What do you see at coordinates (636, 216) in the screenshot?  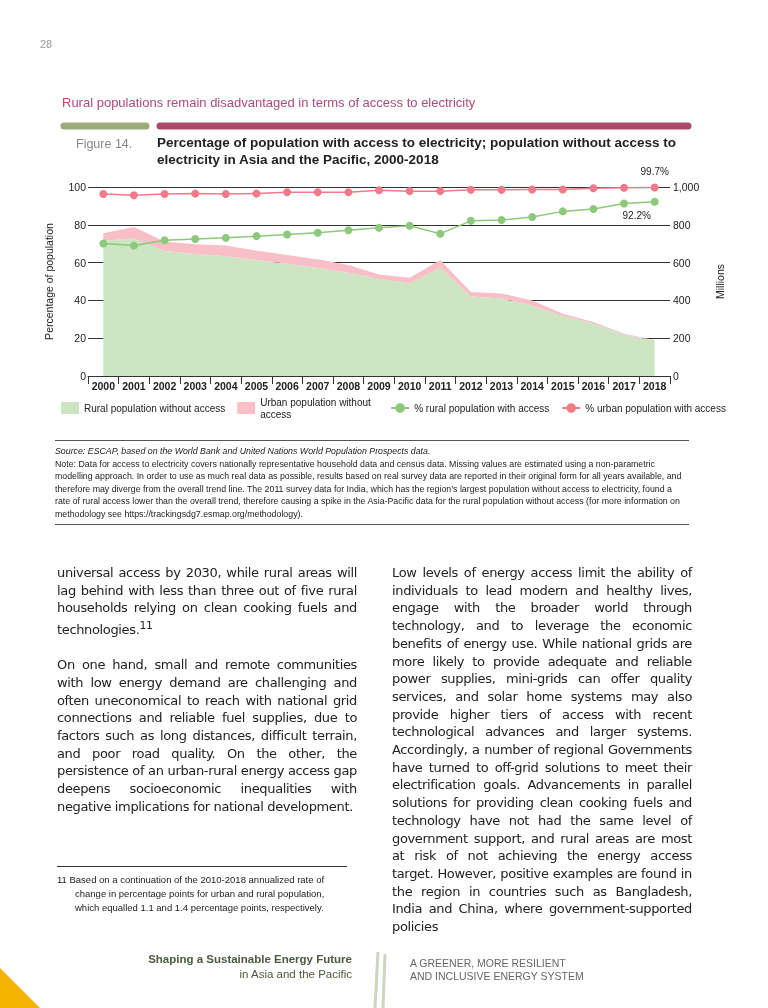 I see `data-label: 92.2%` at bounding box center [636, 216].